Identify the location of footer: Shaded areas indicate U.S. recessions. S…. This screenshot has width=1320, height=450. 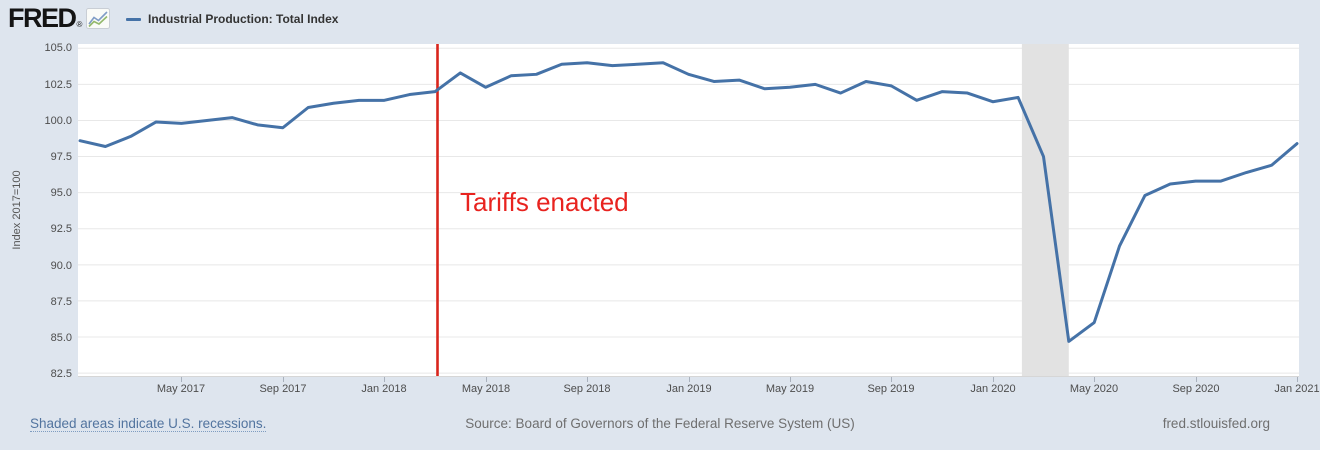
(660, 427).